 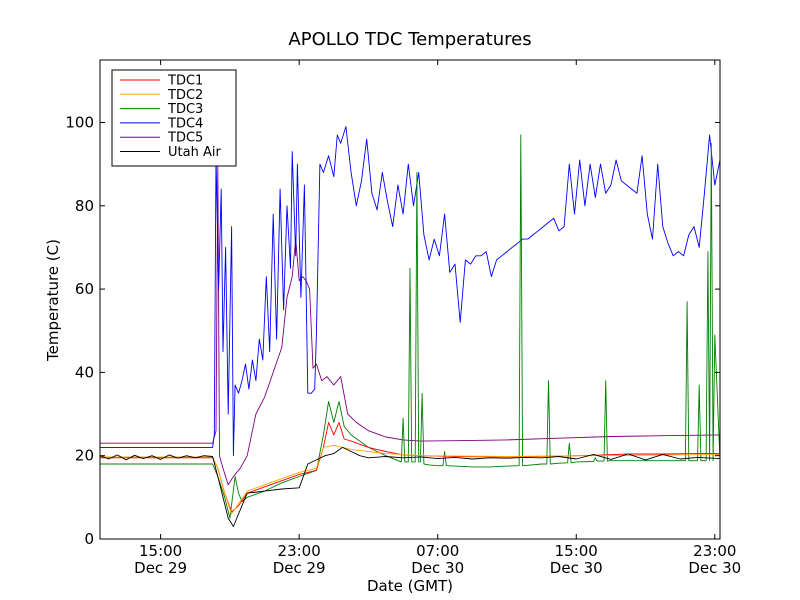 I want to click on y-tick-label: 0, so click(x=89, y=539).